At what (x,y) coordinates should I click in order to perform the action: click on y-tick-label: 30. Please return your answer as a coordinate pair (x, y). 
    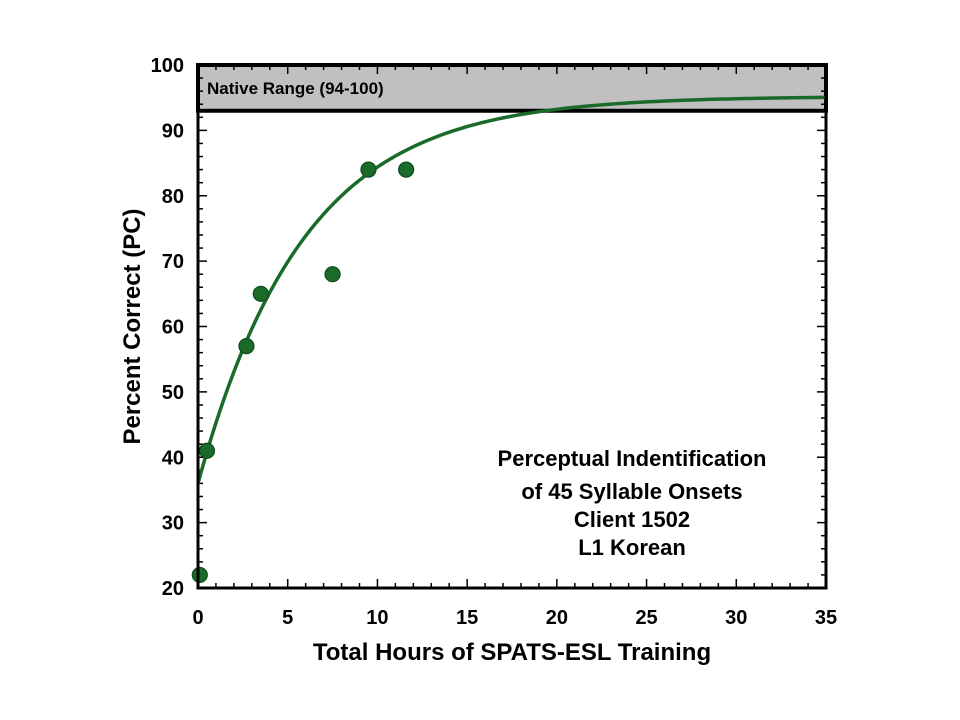
    Looking at the image, I should click on (173, 524).